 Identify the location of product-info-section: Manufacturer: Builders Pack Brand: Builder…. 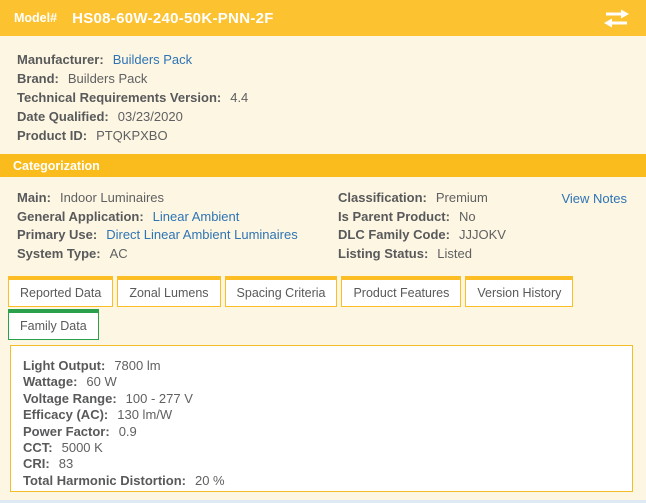
(132, 97).